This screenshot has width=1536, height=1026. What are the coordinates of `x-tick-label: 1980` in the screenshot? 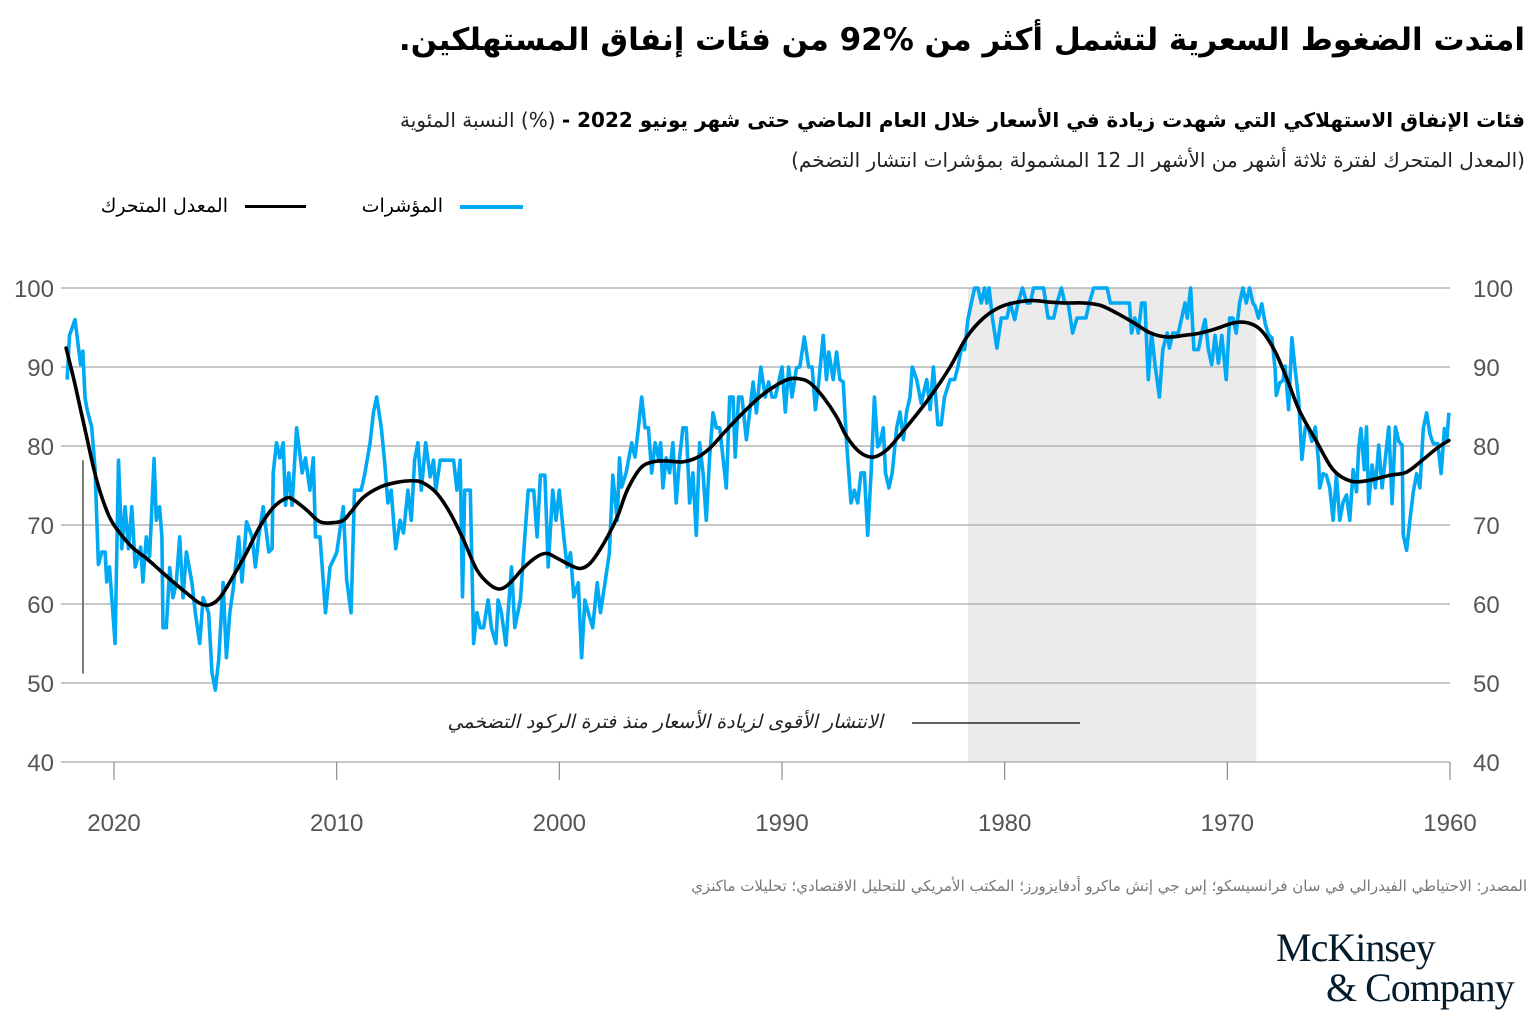 It's located at (1004, 823).